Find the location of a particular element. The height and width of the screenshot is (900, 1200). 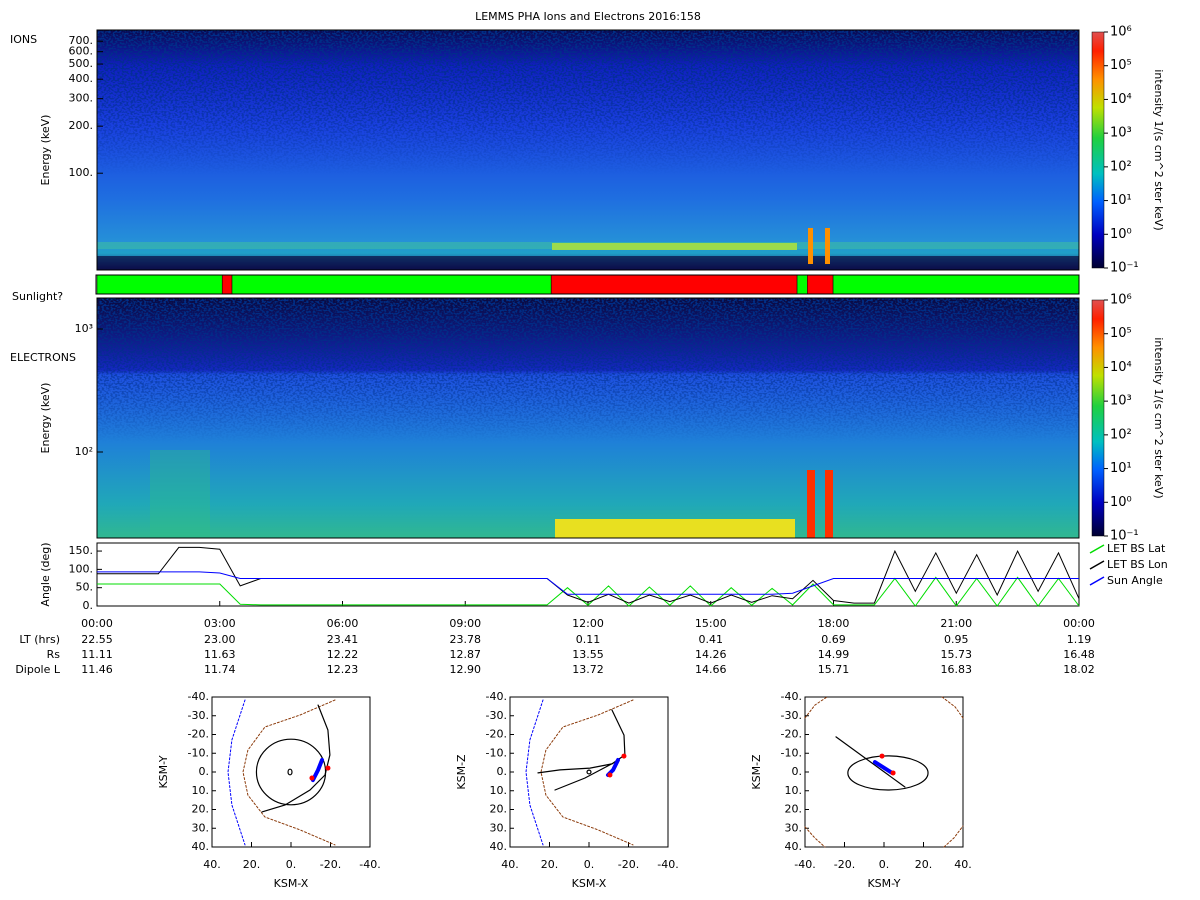

colorbar-tick-label: 10² is located at coordinates (1121, 166).